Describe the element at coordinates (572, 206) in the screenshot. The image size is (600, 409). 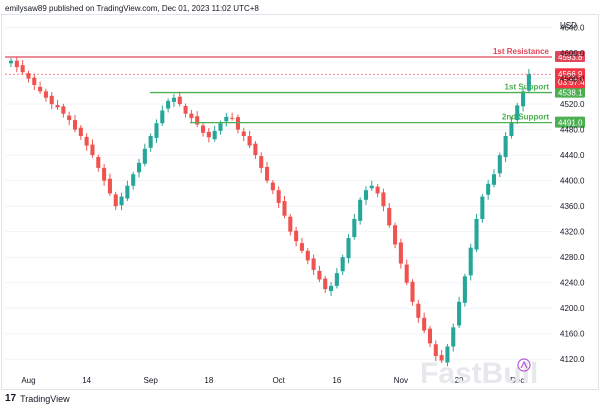
I see `y-tick-label: 4360.0` at that location.